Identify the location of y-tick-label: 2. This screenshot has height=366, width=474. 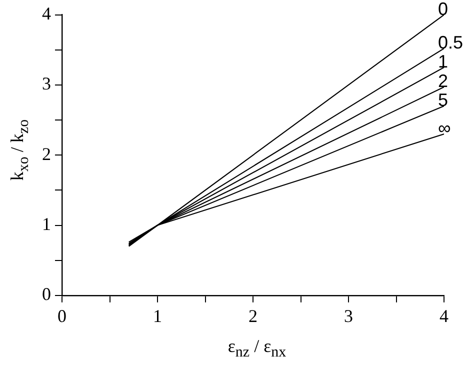
(46, 154).